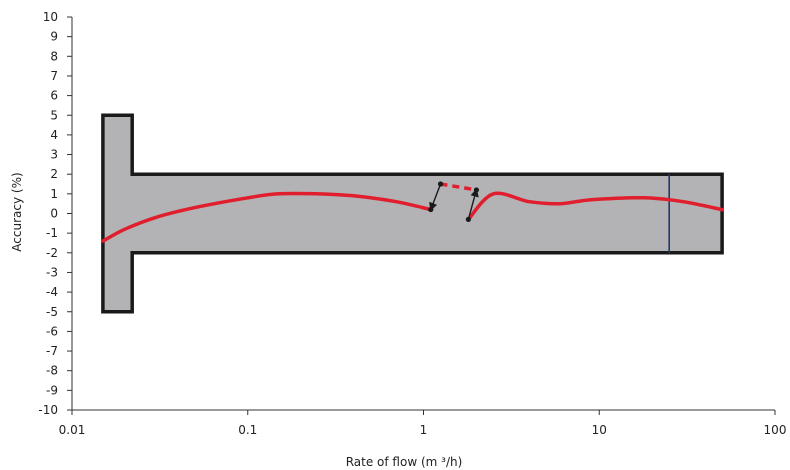 This screenshot has width=790, height=470. I want to click on x-tick-label-100: 100, so click(775, 430).